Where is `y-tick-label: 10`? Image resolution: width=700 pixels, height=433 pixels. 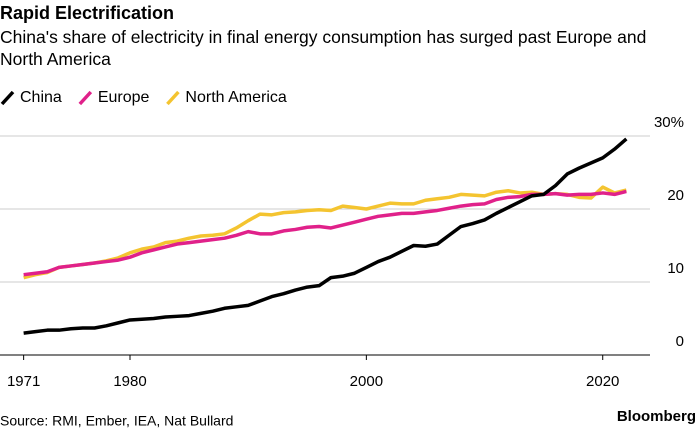
y-tick-label: 10 is located at coordinates (675, 268).